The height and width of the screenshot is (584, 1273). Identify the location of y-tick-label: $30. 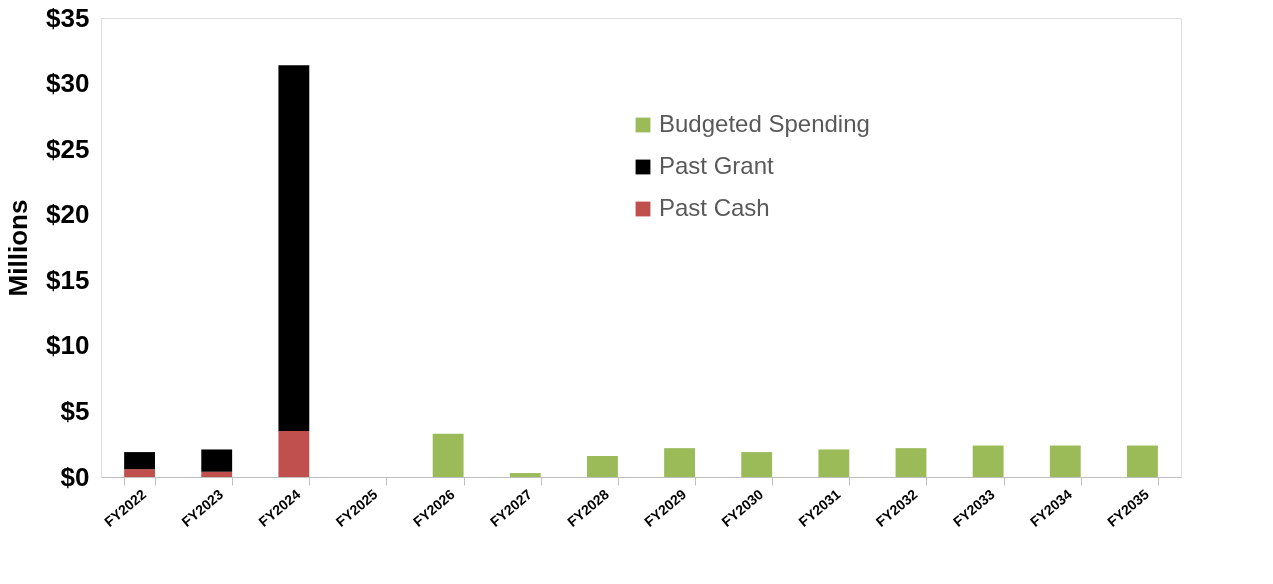
(68, 83).